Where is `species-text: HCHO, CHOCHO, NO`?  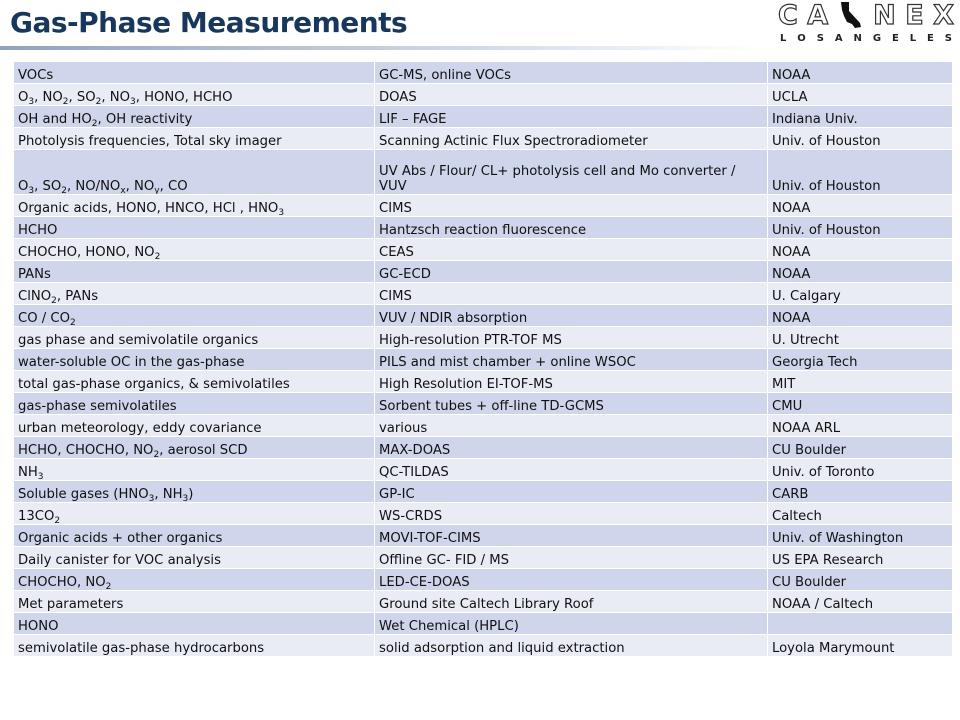 species-text: HCHO, CHOCHO, NO is located at coordinates (86, 450).